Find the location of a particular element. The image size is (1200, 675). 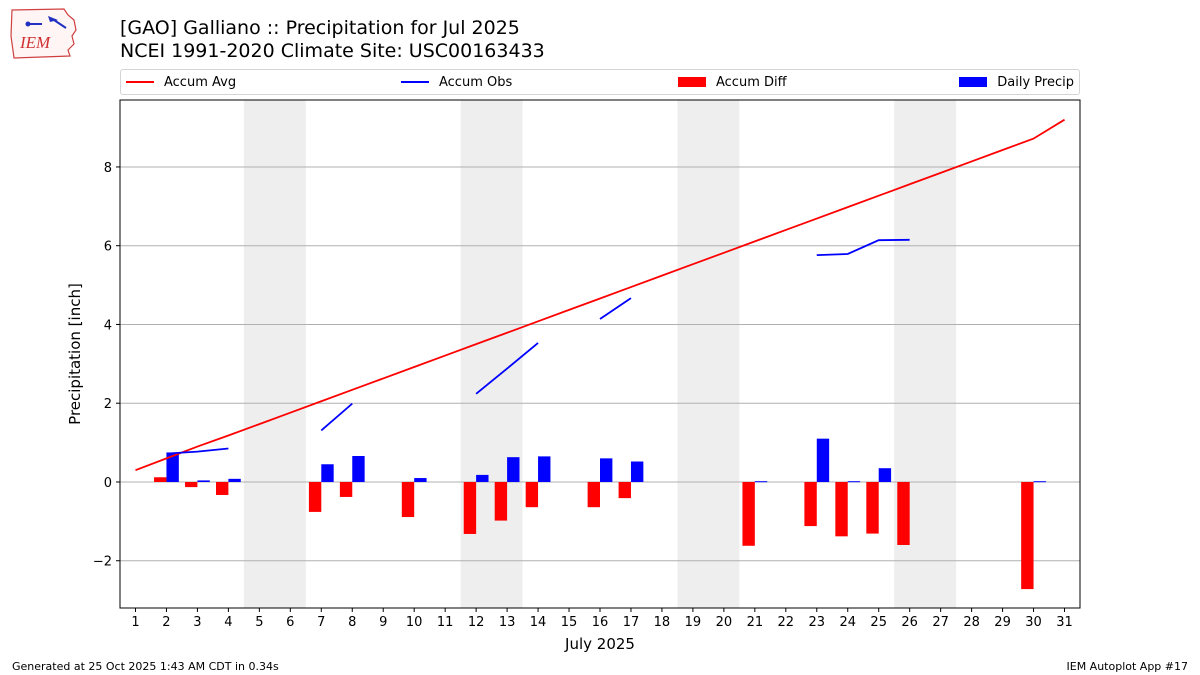

x-tick-label: 28 is located at coordinates (971, 622).